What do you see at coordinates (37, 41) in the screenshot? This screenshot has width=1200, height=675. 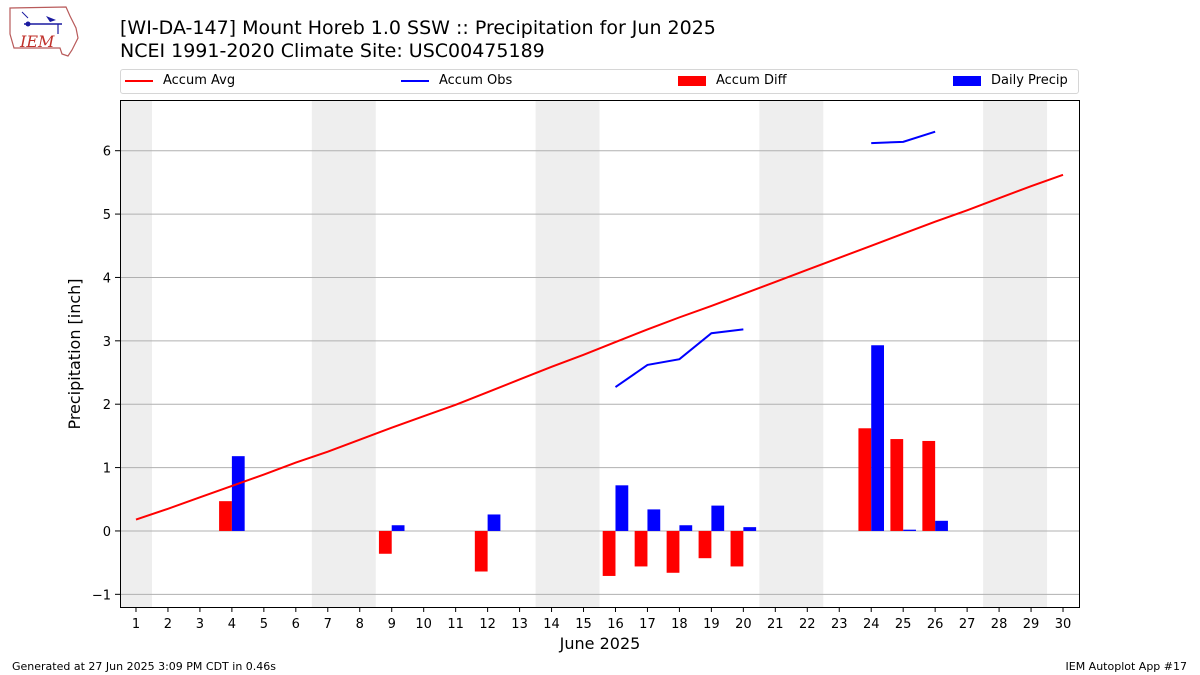 I see `logo-text: IEM` at bounding box center [37, 41].